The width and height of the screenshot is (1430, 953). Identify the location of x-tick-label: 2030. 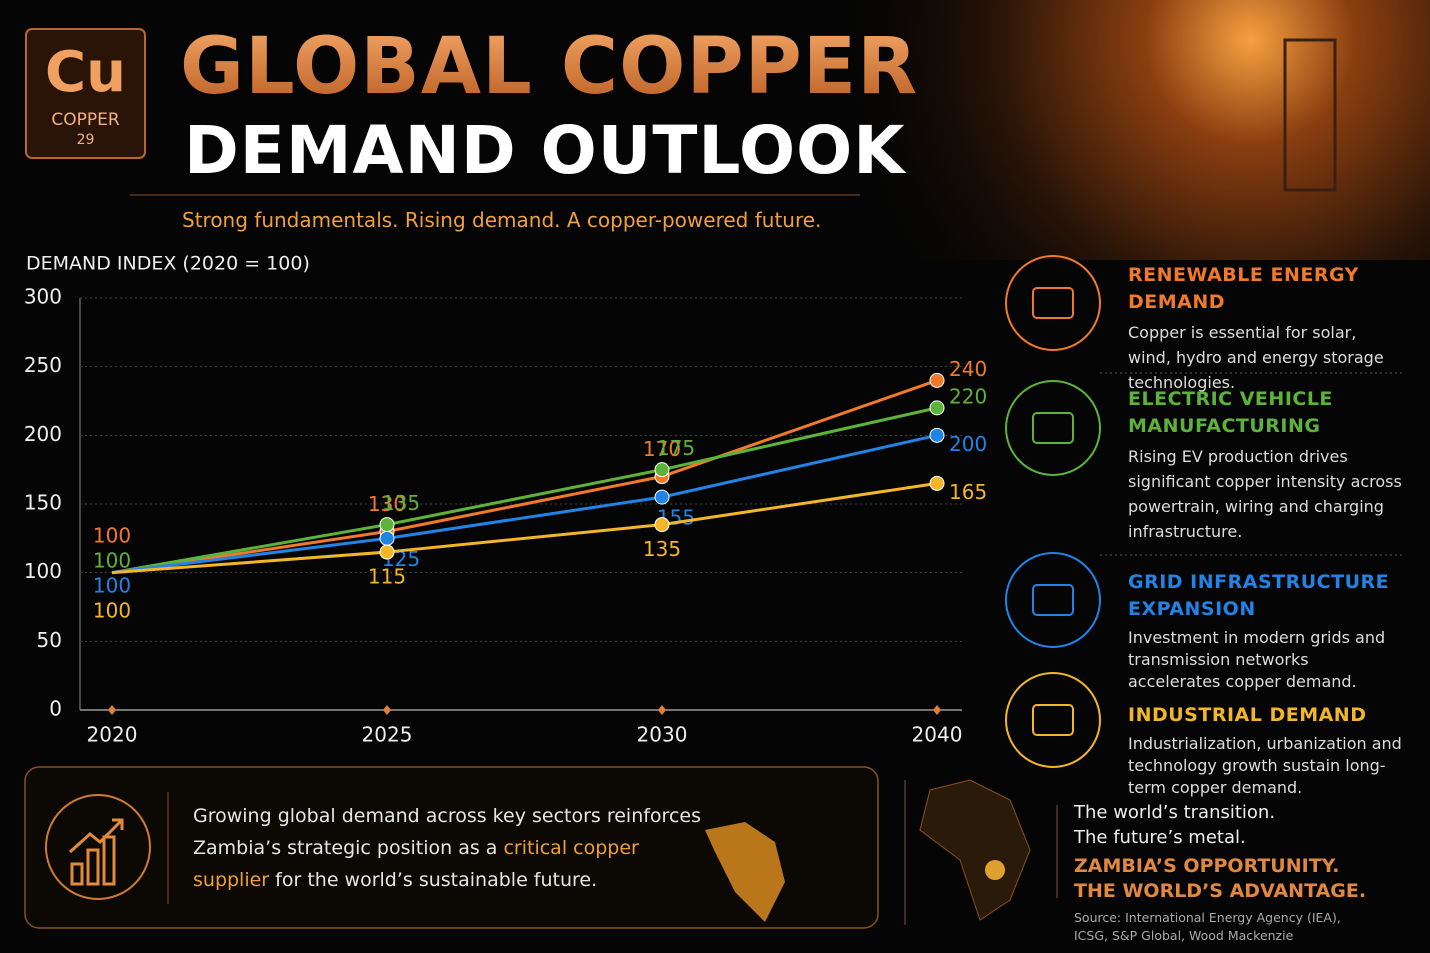
(662, 735).